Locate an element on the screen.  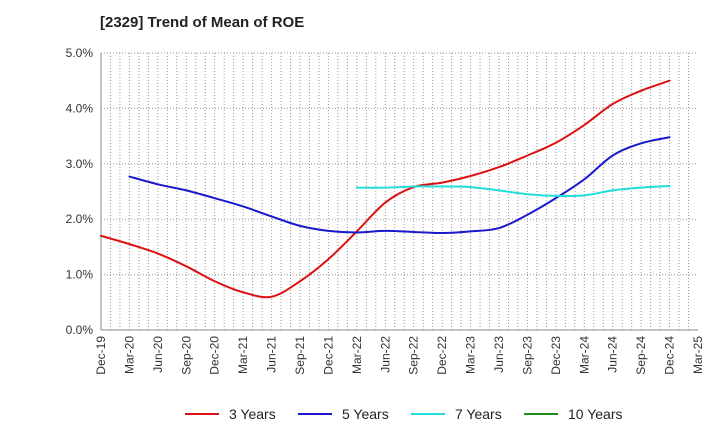
x-tick-label: Mar-22 is located at coordinates (357, 355).